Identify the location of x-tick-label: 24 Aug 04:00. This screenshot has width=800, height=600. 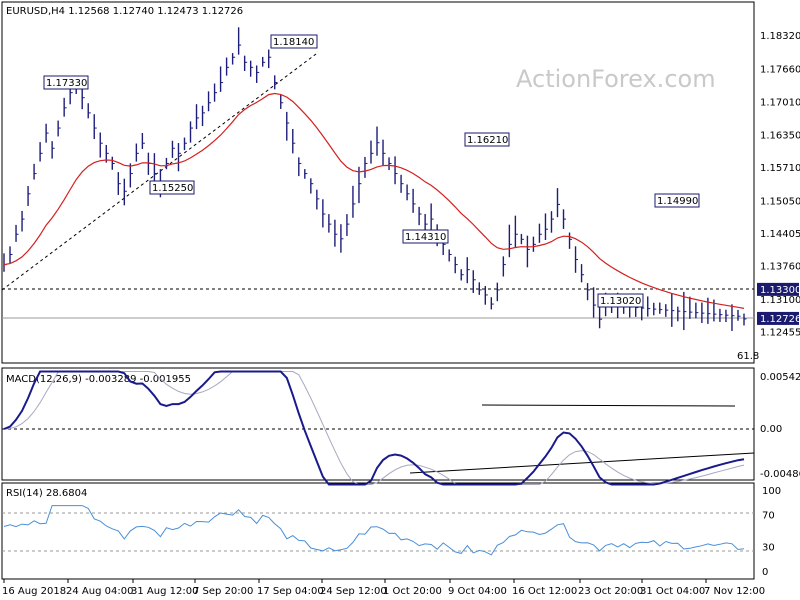
(99, 591).